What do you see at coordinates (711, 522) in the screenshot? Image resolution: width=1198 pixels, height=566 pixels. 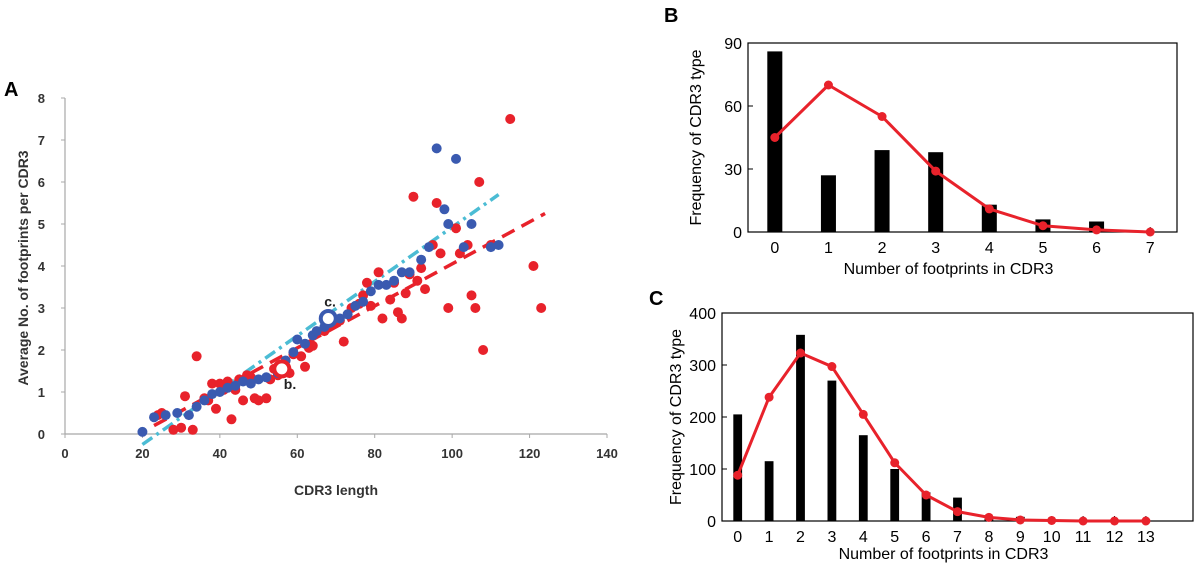 I see `y-tick-label-c: 0` at bounding box center [711, 522].